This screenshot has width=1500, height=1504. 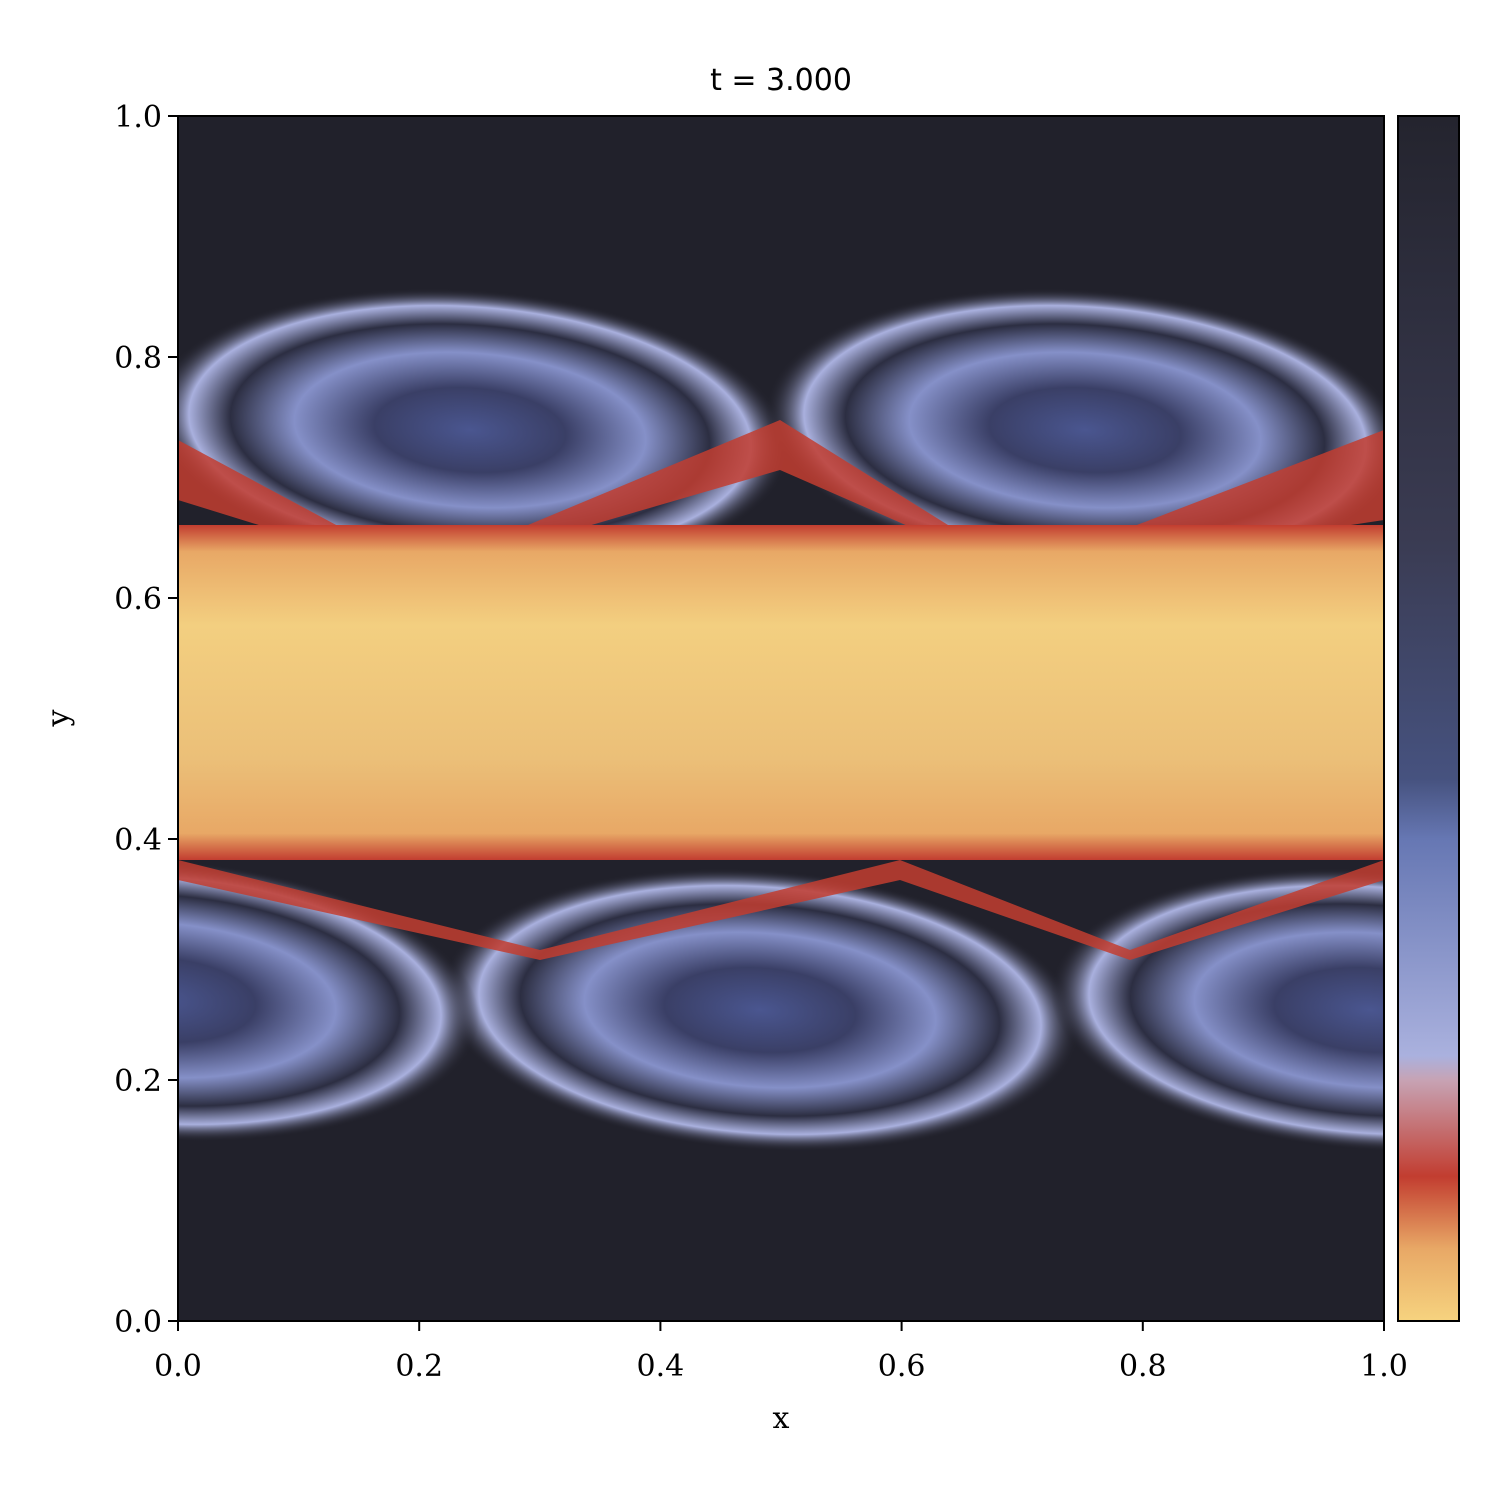 I want to click on y-axis-label: y, so click(x=58, y=718).